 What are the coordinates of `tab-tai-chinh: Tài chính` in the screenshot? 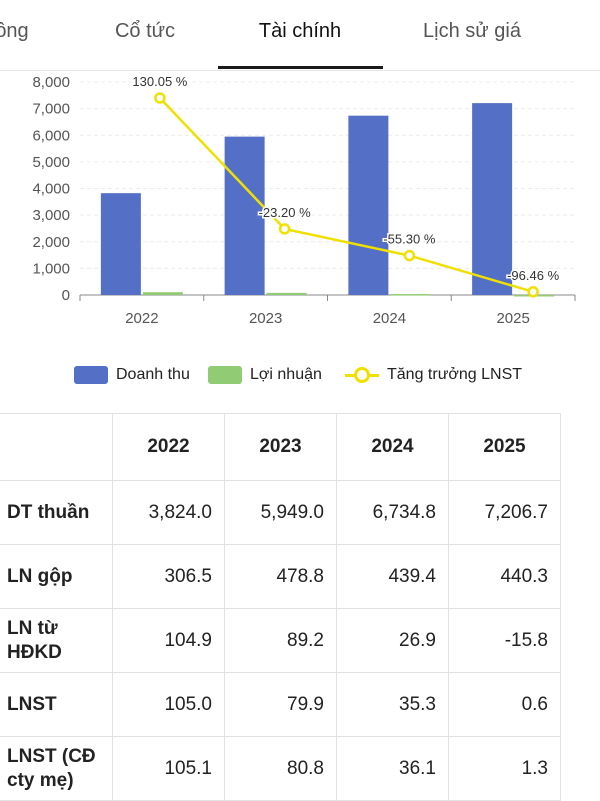 It's located at (300, 31).